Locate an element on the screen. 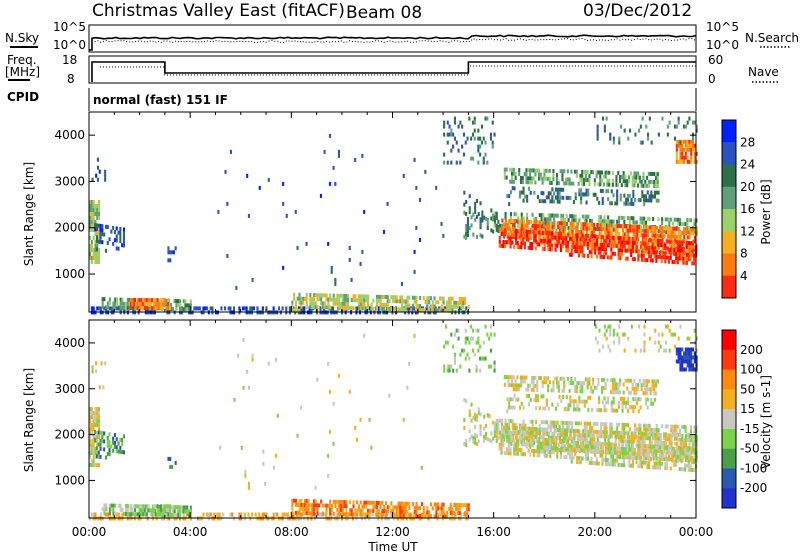  nsky-label: N.Sky is located at coordinates (22, 38).